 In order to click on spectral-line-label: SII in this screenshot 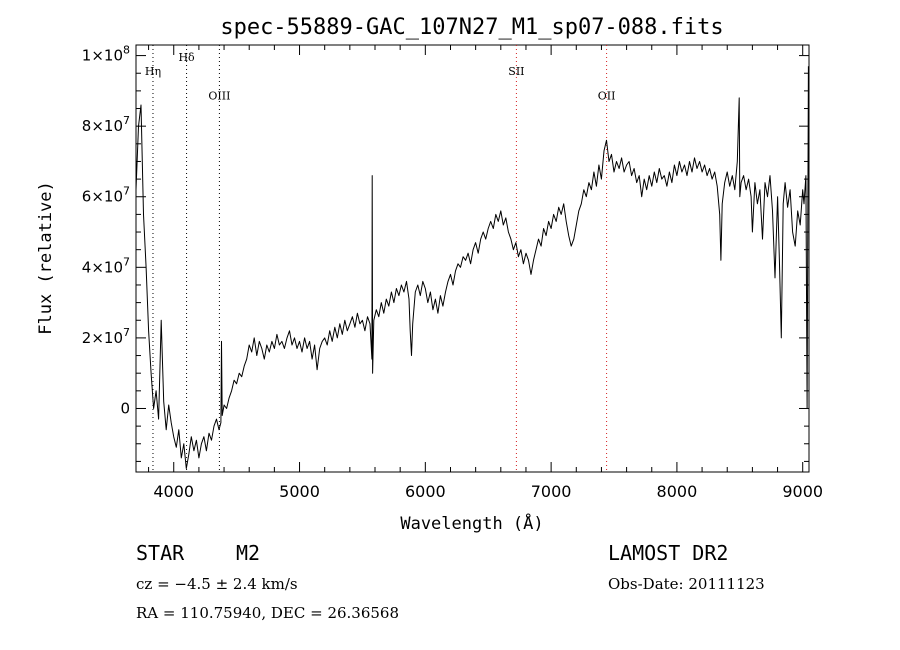, I will do `click(516, 71)`.